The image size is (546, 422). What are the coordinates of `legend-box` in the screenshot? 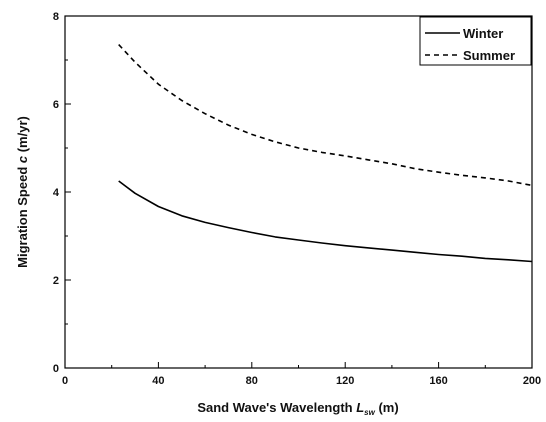 It's located at (475, 41).